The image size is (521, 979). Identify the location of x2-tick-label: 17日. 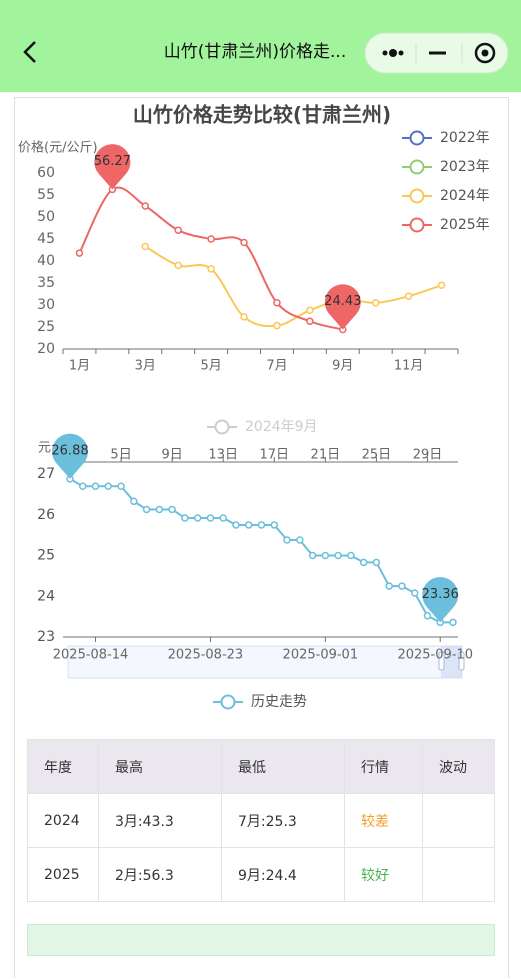
(274, 455).